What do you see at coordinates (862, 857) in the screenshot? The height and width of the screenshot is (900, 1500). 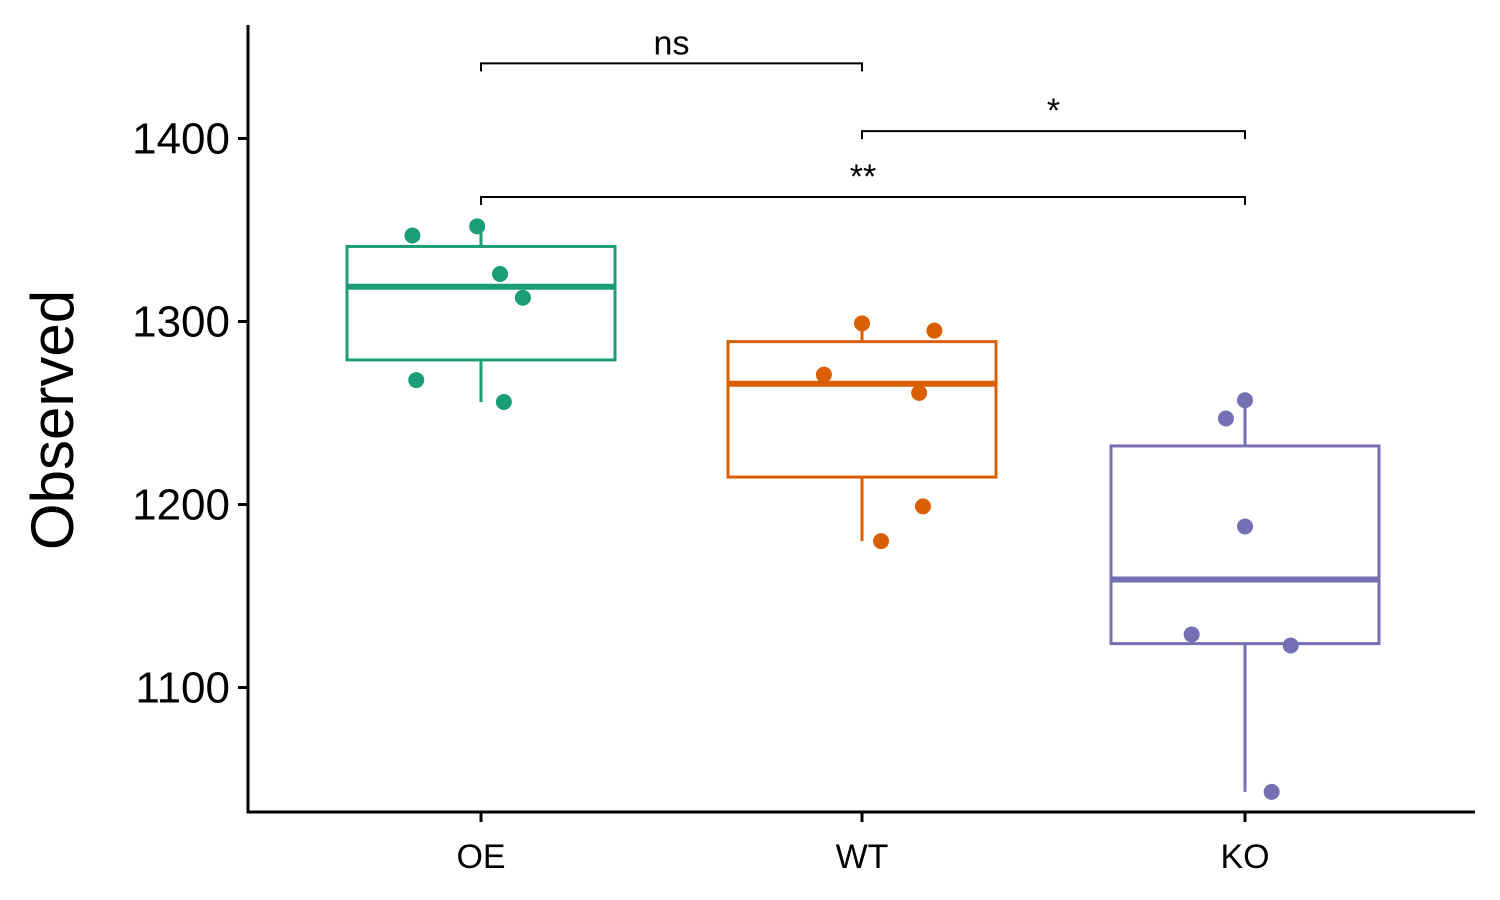 I see `x-tick-label: WT` at bounding box center [862, 857].